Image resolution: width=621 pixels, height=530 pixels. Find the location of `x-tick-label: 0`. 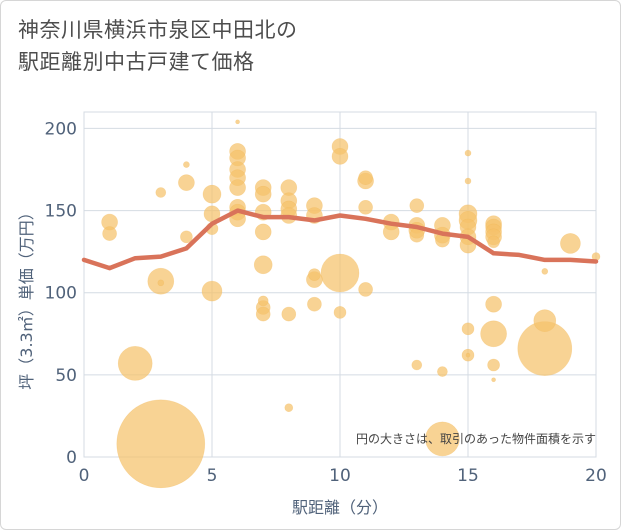

x-tick-label: 0 is located at coordinates (84, 476).